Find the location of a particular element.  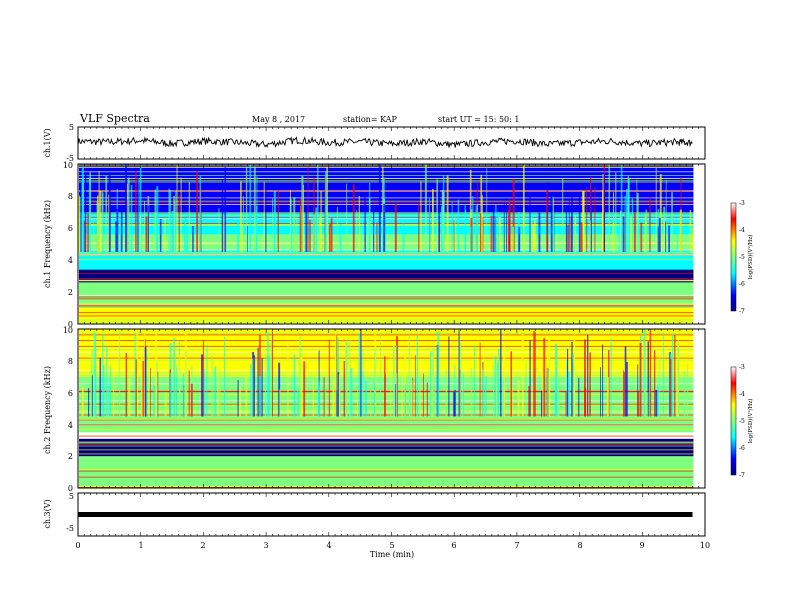

cb2-tick-m5: -5 is located at coordinates (742, 421).